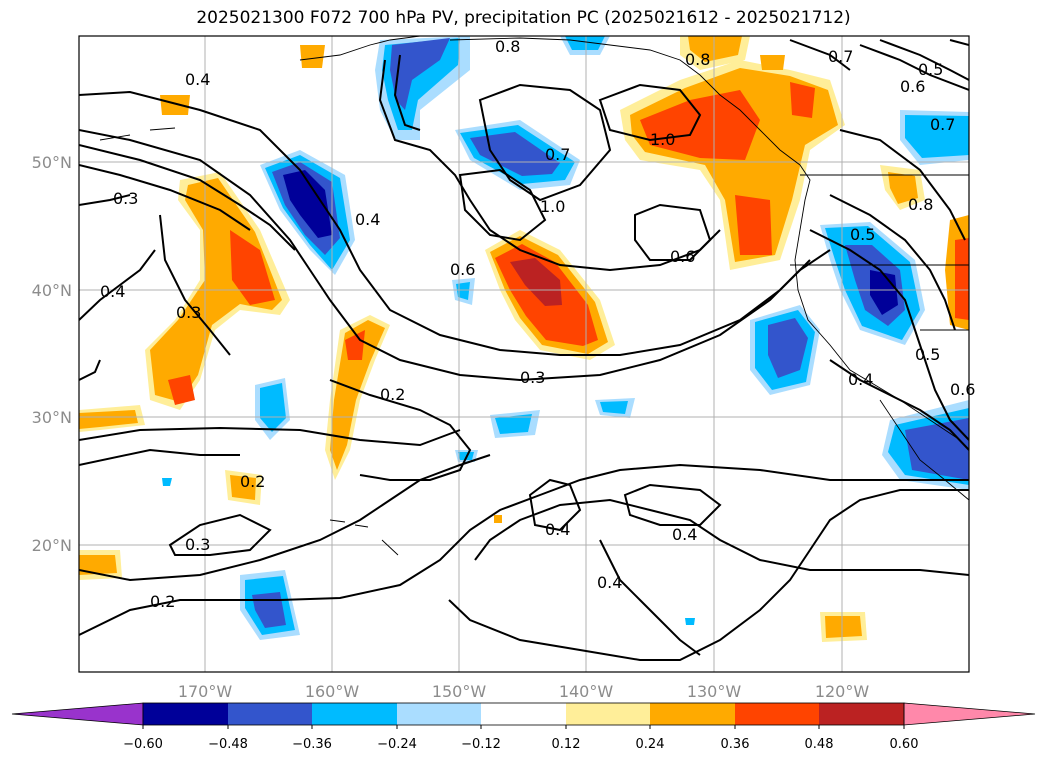 The width and height of the screenshot is (1047, 765). What do you see at coordinates (714, 691) in the screenshot?
I see `lon-label: 130°W` at bounding box center [714, 691].